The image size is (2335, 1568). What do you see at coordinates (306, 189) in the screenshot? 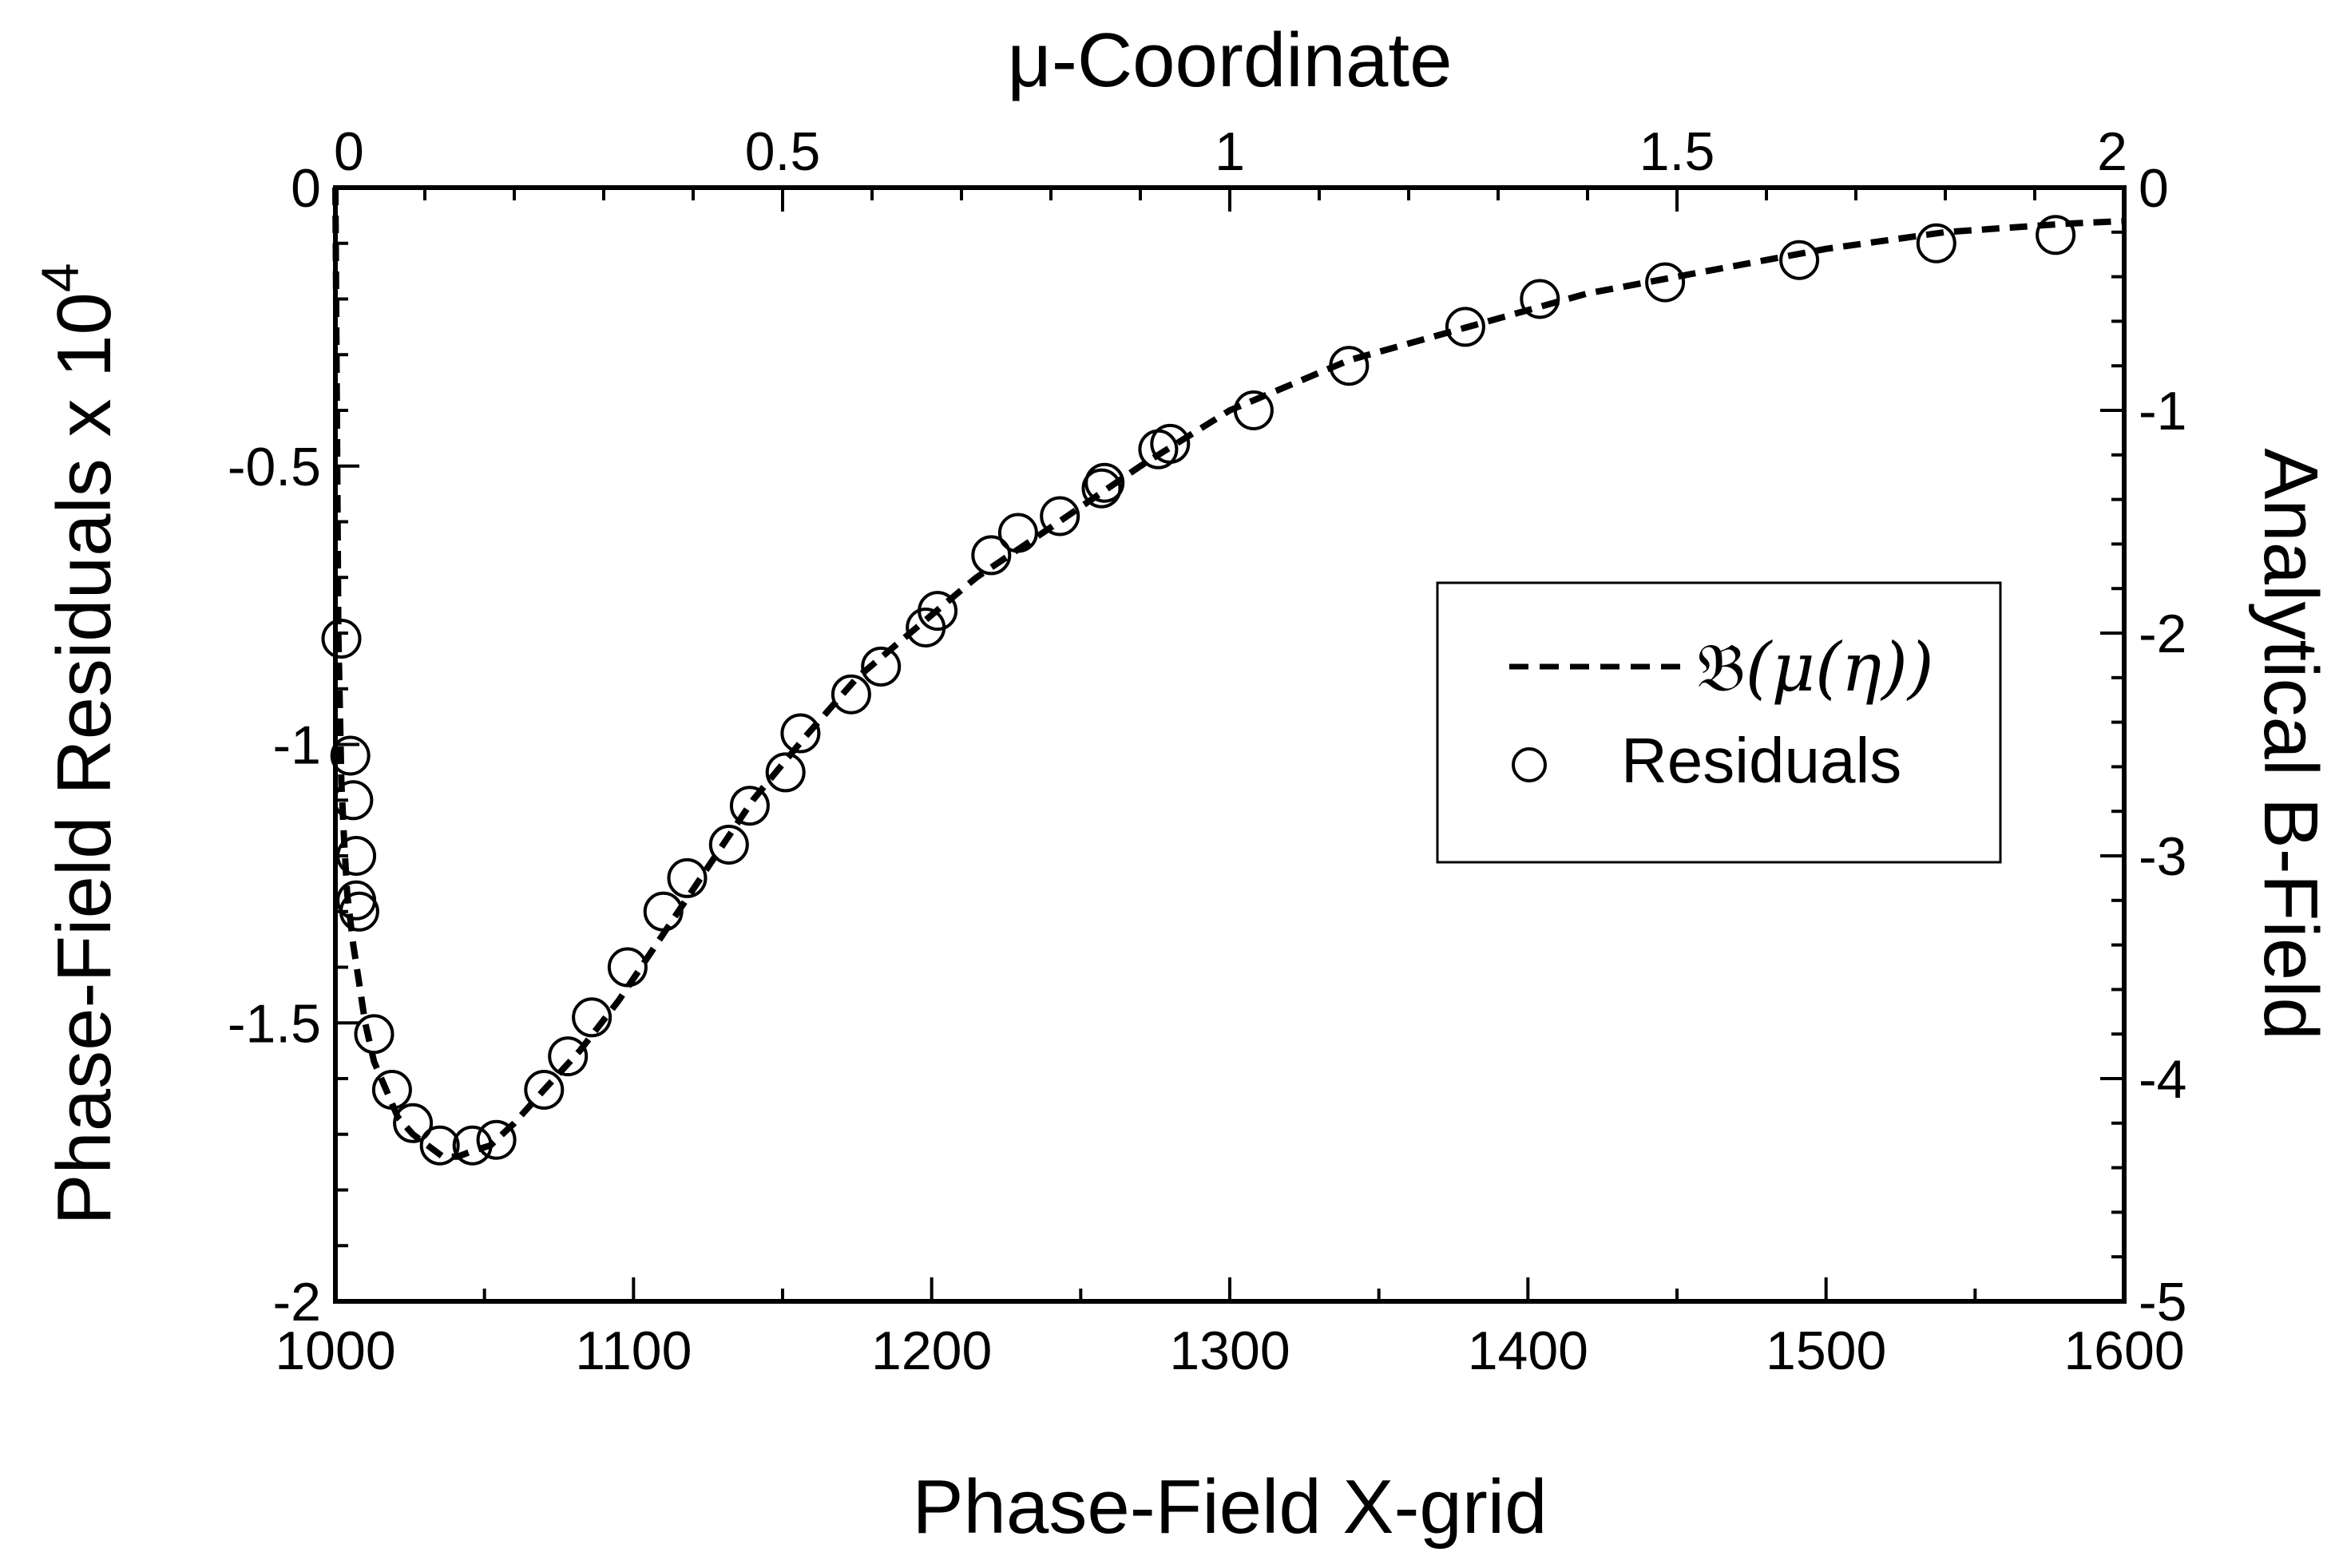
I see `y-tick-label: 0` at bounding box center [306, 189].